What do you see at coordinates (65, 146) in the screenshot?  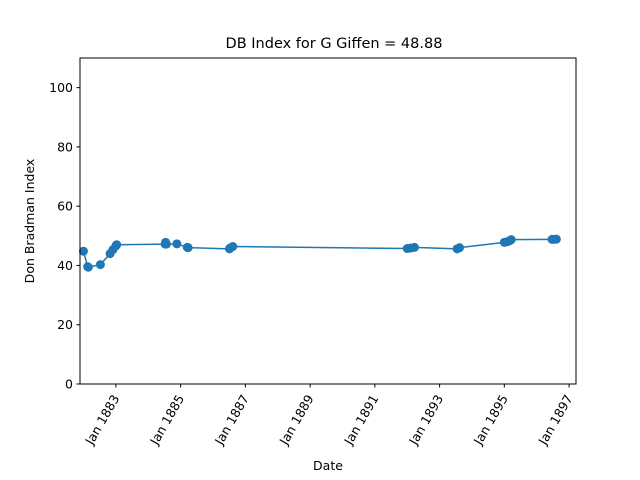 I see `y-tick-label: 80` at bounding box center [65, 146].